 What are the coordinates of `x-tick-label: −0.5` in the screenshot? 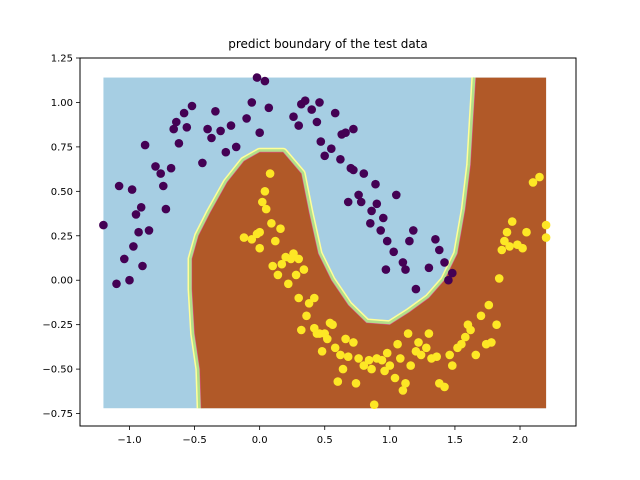 It's located at (194, 440).